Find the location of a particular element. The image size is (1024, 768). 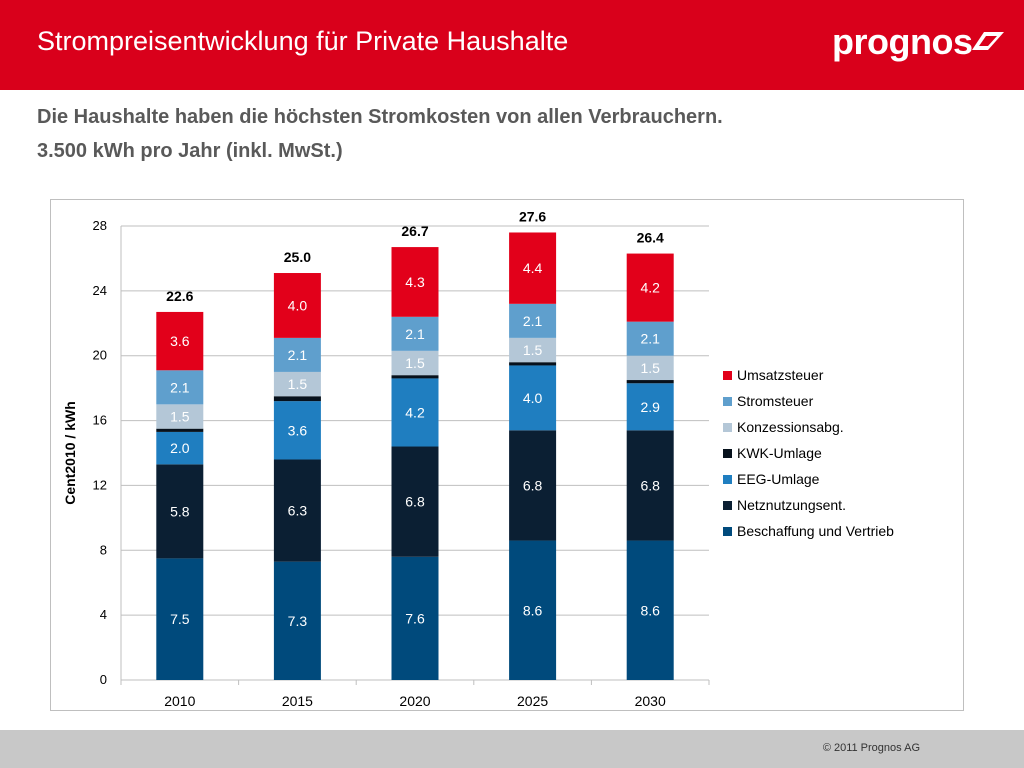

total-label: 22.6 is located at coordinates (179, 296).